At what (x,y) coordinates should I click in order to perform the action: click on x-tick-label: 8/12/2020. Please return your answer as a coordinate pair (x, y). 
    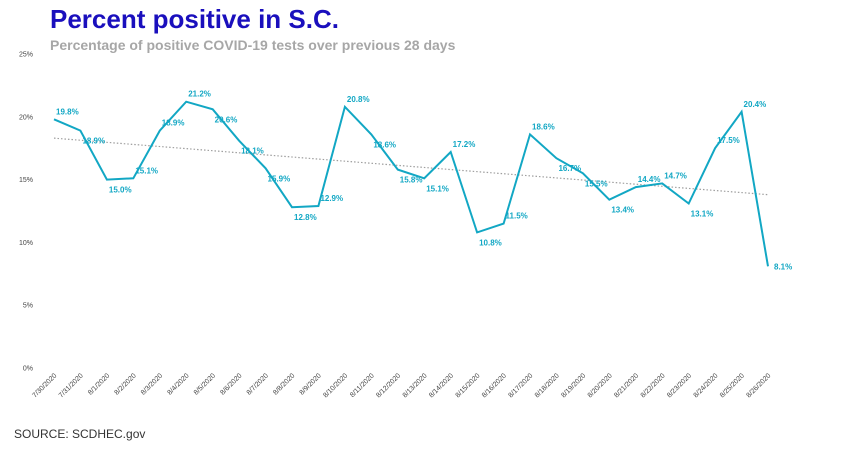
    Looking at the image, I should click on (388, 385).